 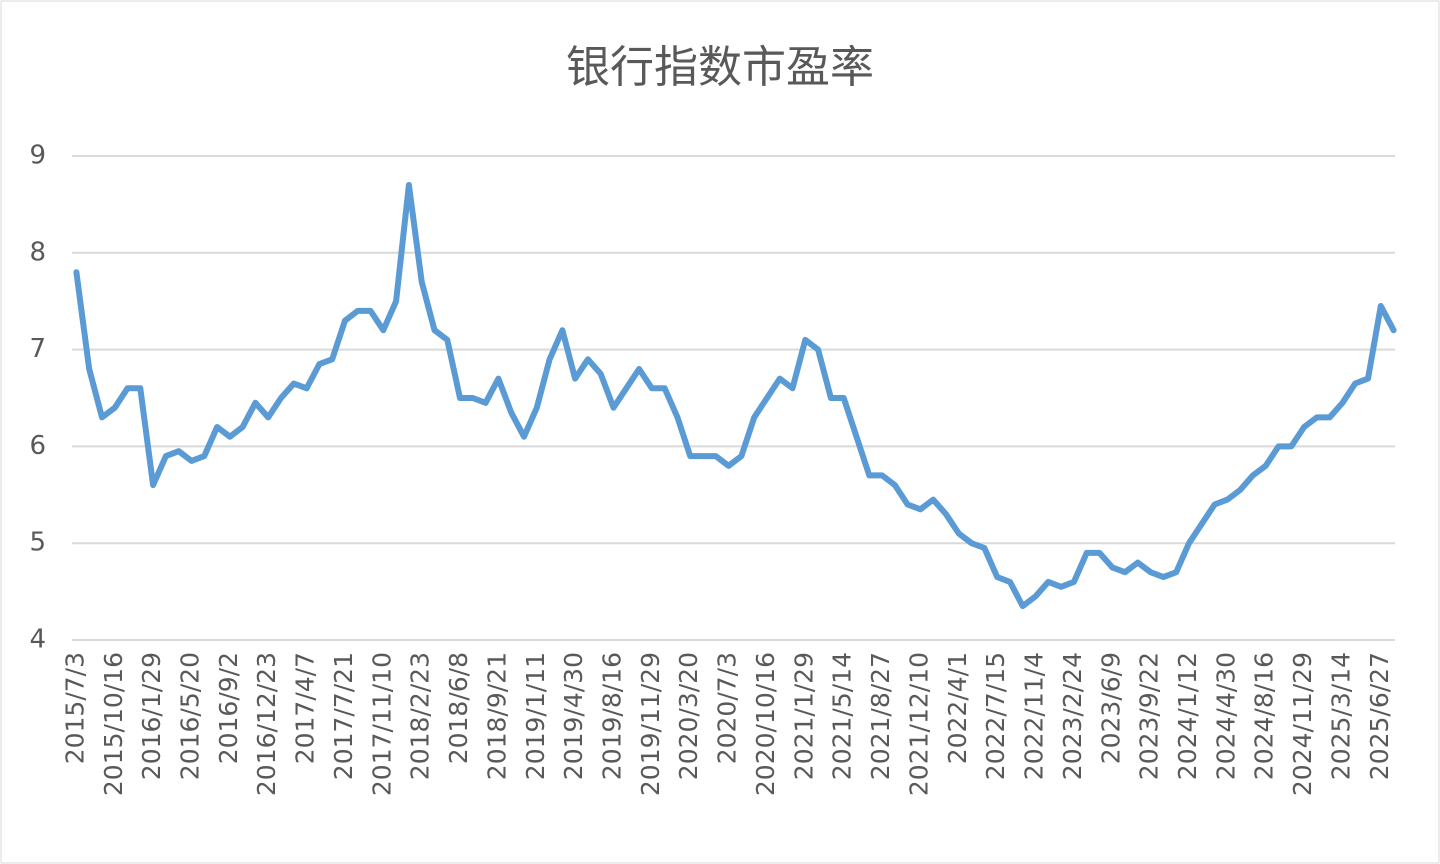 What do you see at coordinates (1302, 724) in the screenshot?
I see `x-tick-label: 2024/11/29` at bounding box center [1302, 724].